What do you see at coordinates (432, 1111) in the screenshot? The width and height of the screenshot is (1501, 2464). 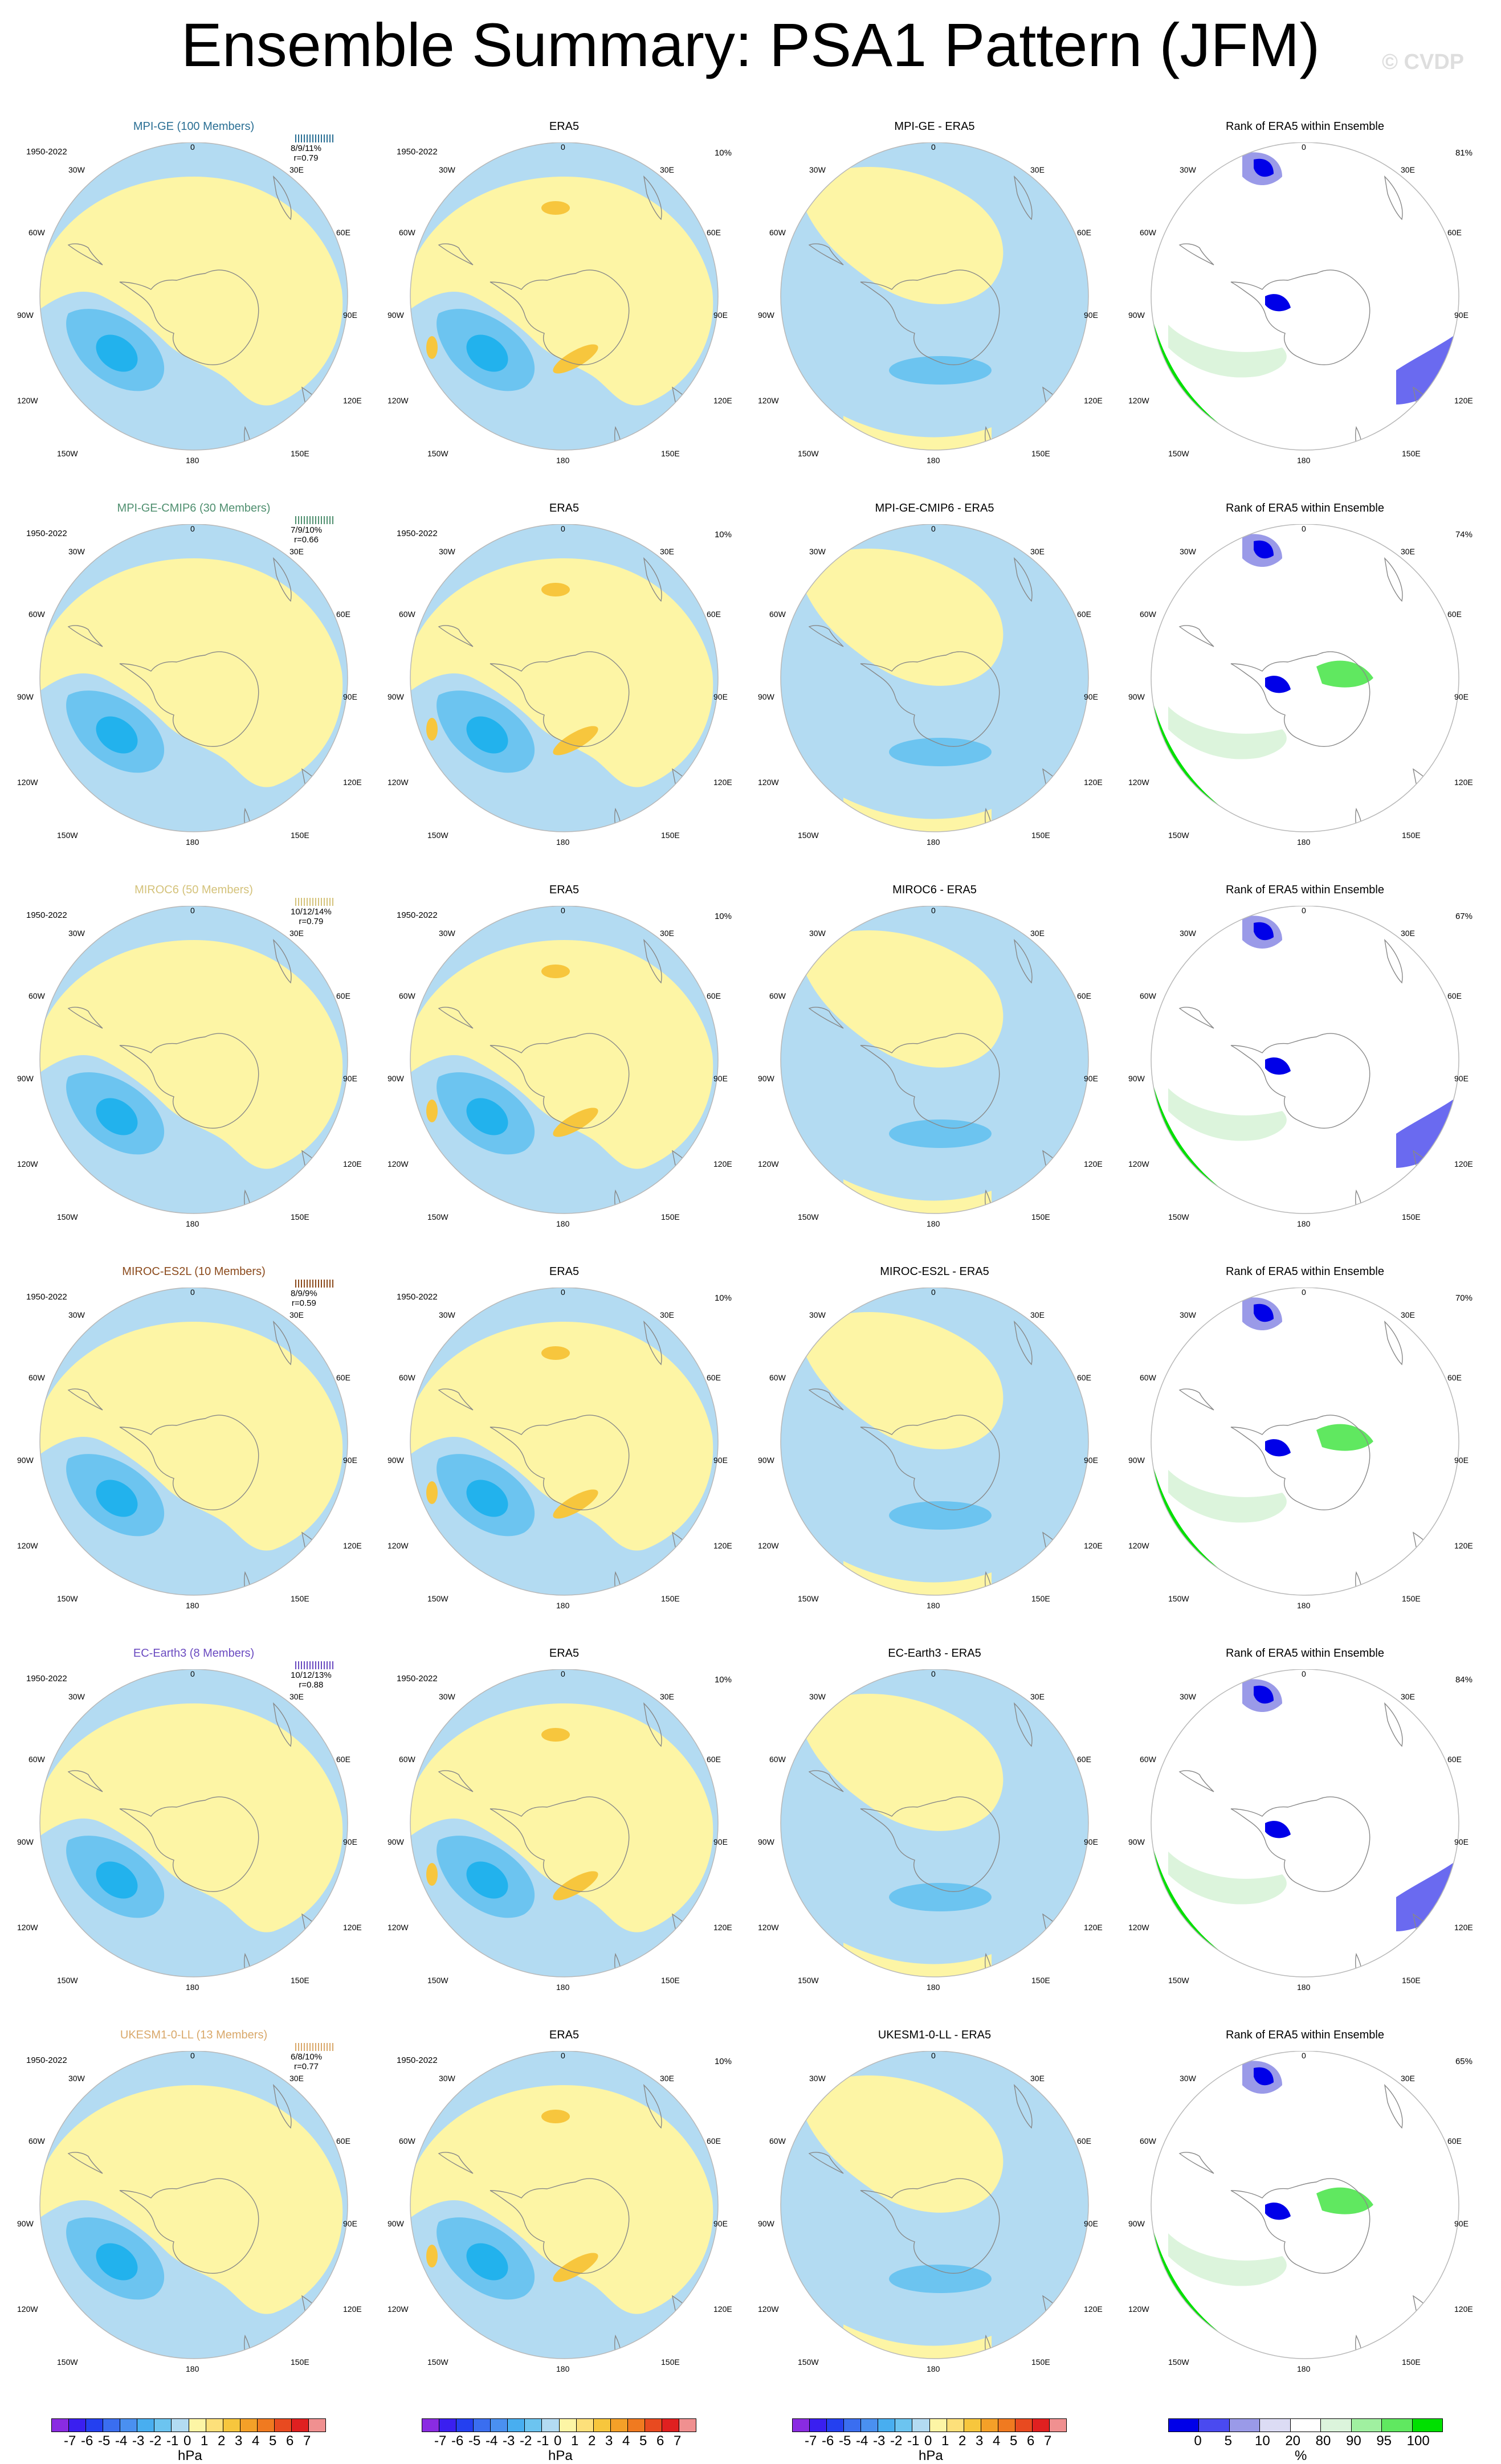 I see `strong-positive-anomaly-west` at bounding box center [432, 1111].